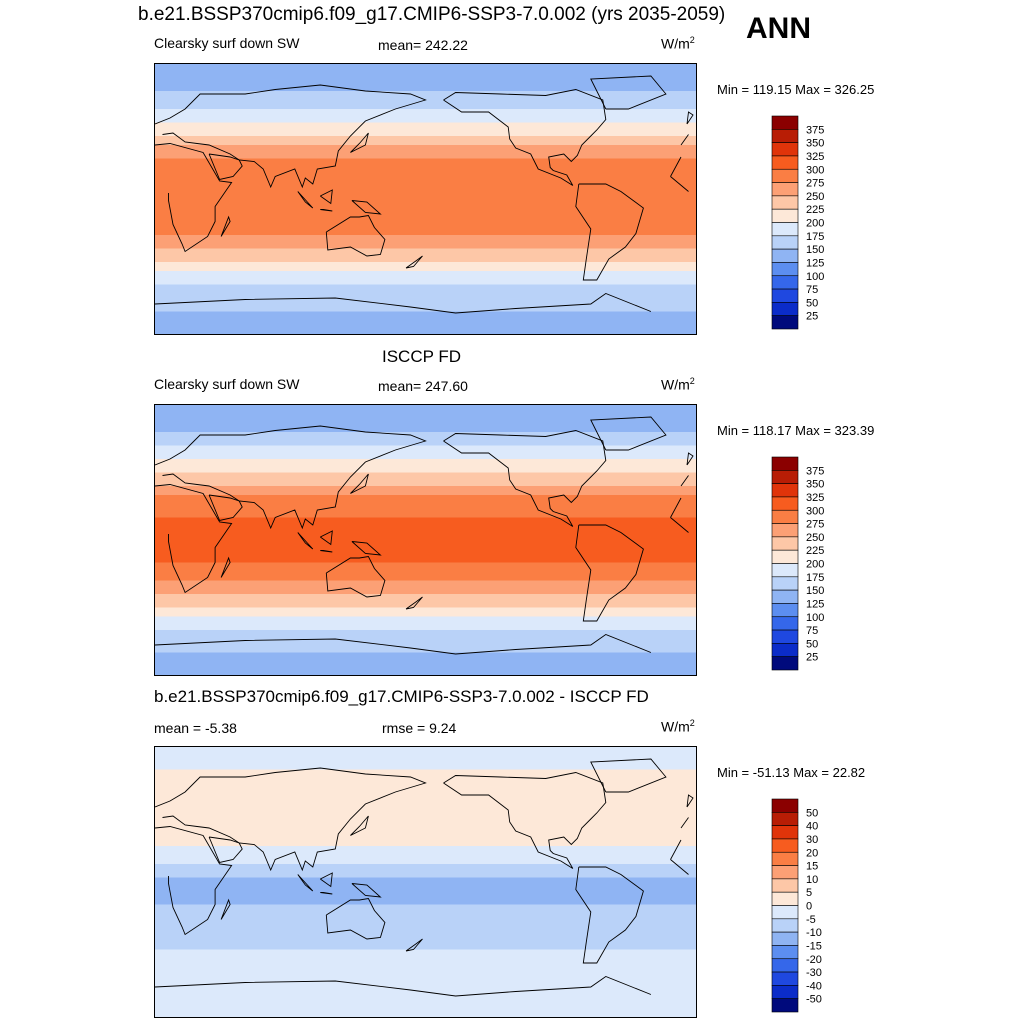  Describe the element at coordinates (812, 853) in the screenshot. I see `colorbar-tick-label: 20` at that location.